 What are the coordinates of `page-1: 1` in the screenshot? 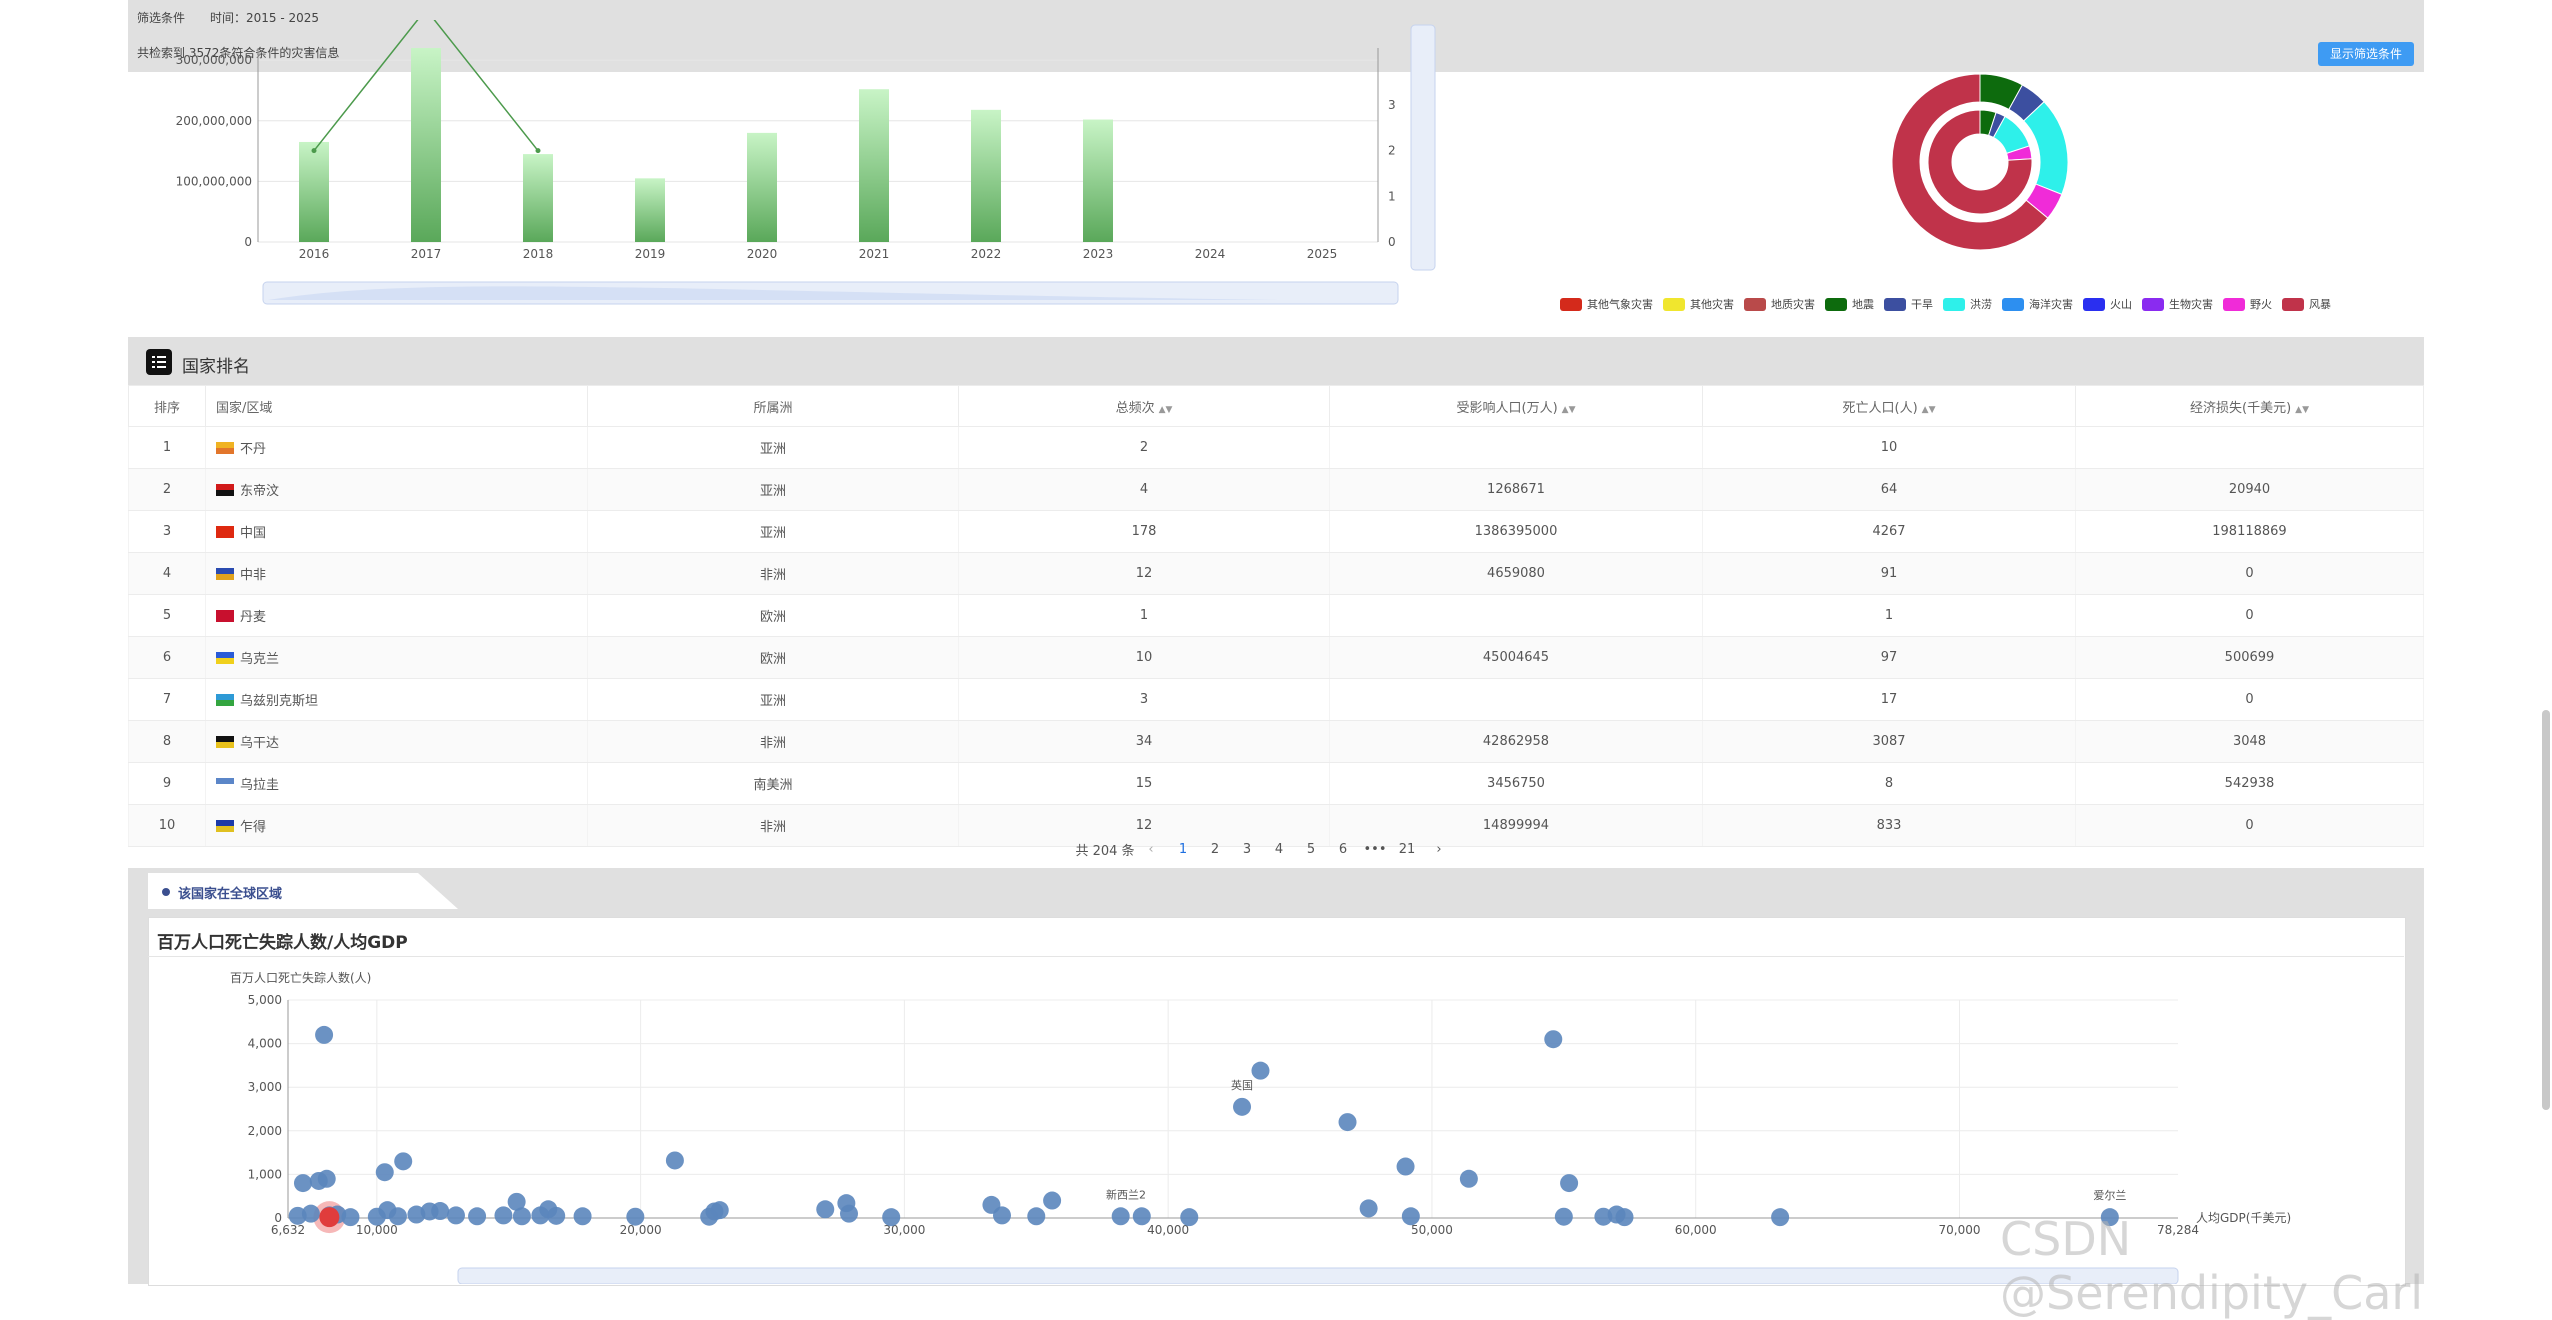 It's located at (1183, 849).